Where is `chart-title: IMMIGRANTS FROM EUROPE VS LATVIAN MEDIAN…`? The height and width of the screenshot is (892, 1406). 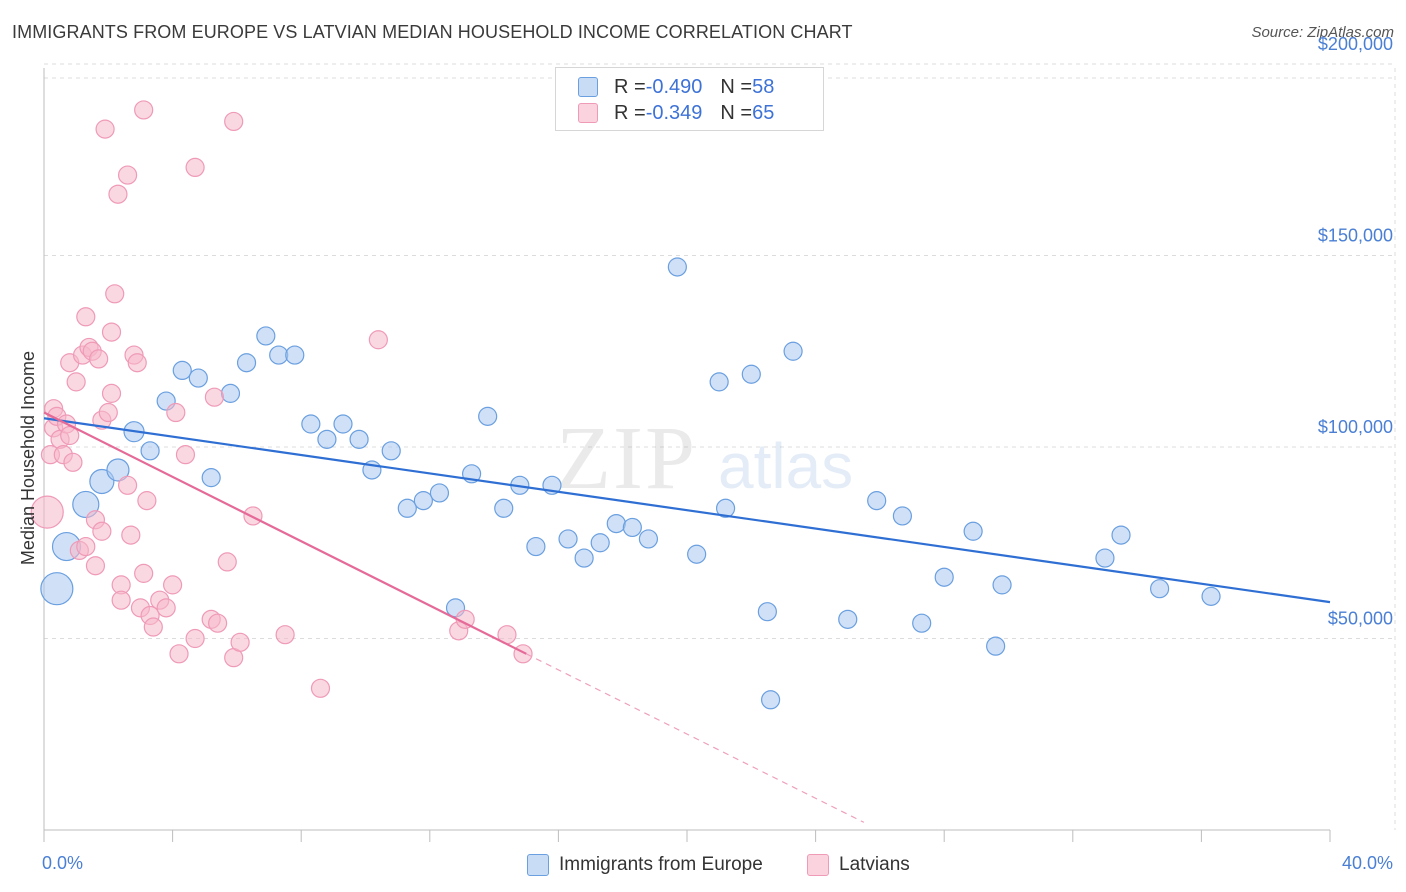
chart-title: IMMIGRANTS FROM EUROPE VS LATVIAN MEDIAN… is located at coordinates (432, 32).